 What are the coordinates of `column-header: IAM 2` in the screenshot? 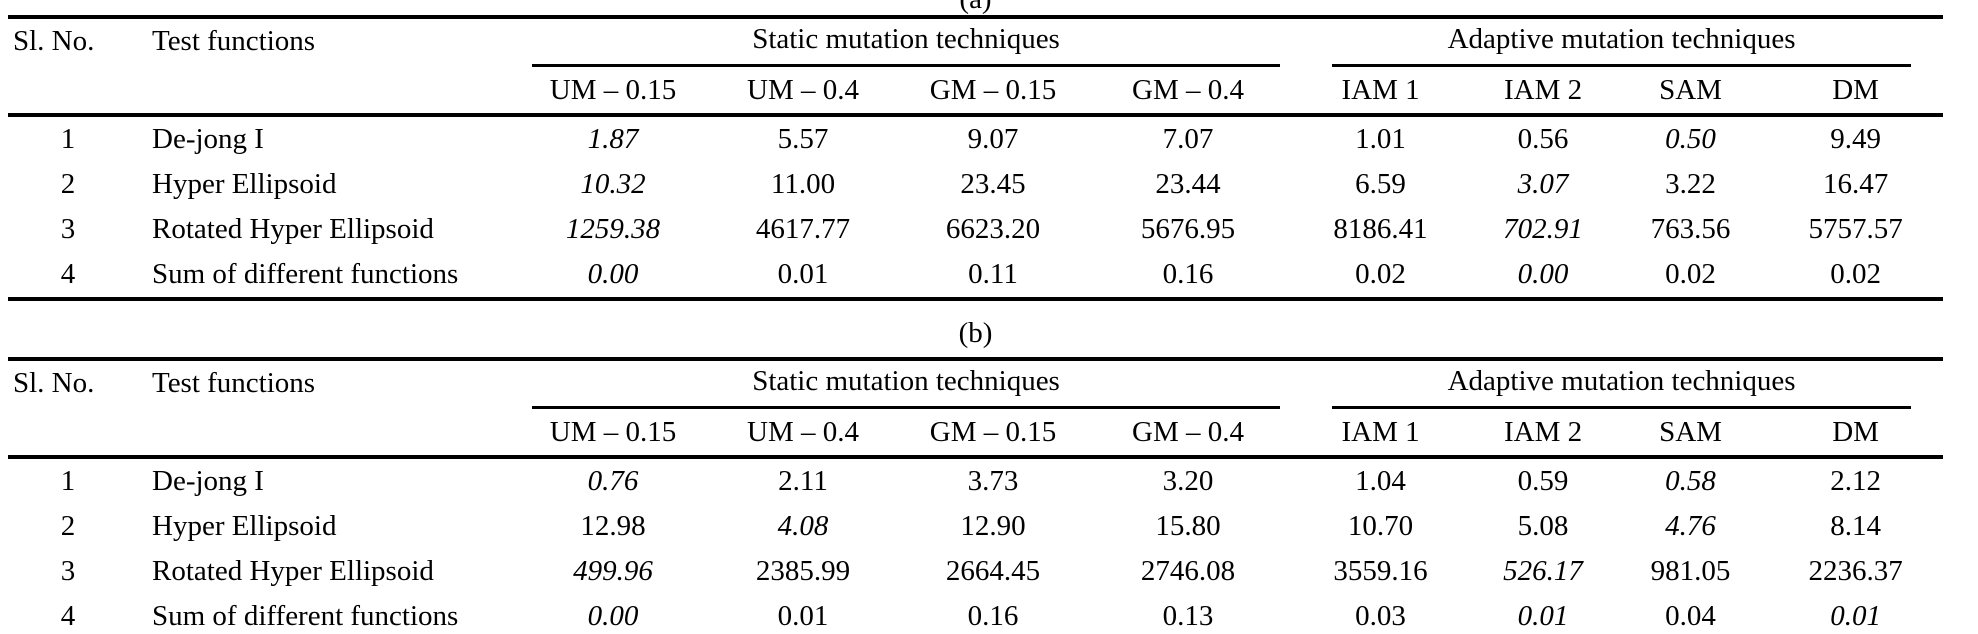 It's located at (1543, 431).